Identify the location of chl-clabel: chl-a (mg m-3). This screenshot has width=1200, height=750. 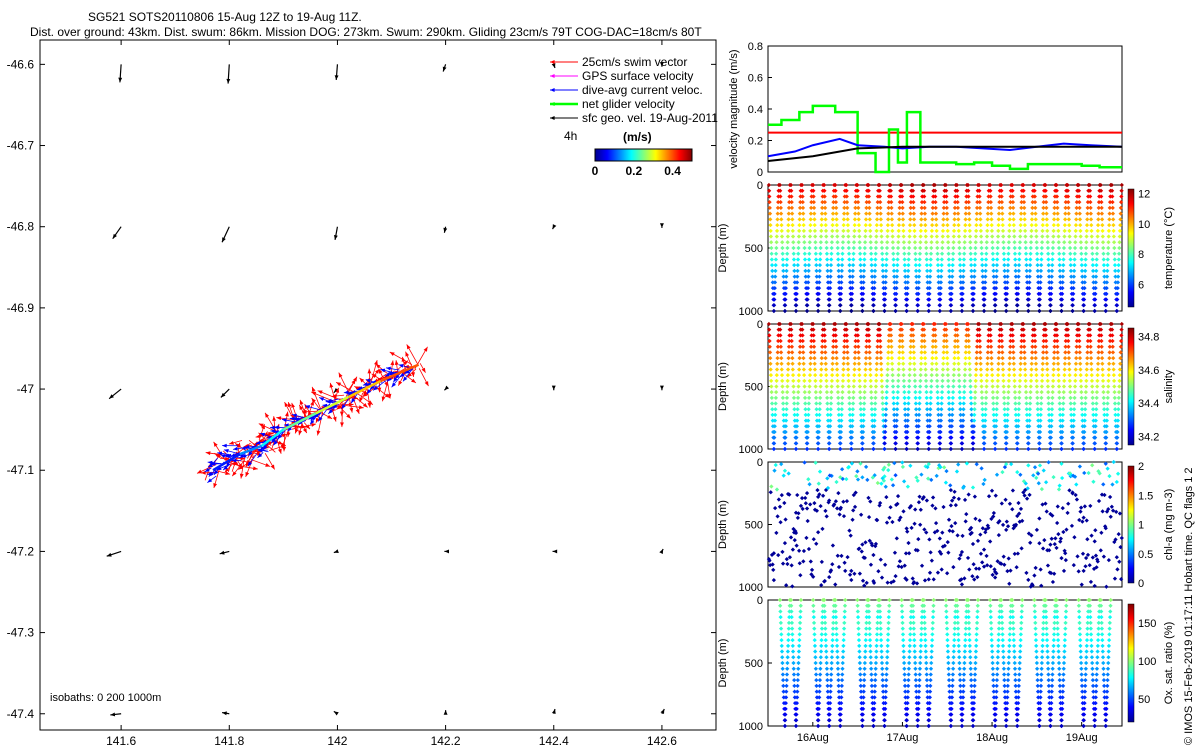
(1169, 525).